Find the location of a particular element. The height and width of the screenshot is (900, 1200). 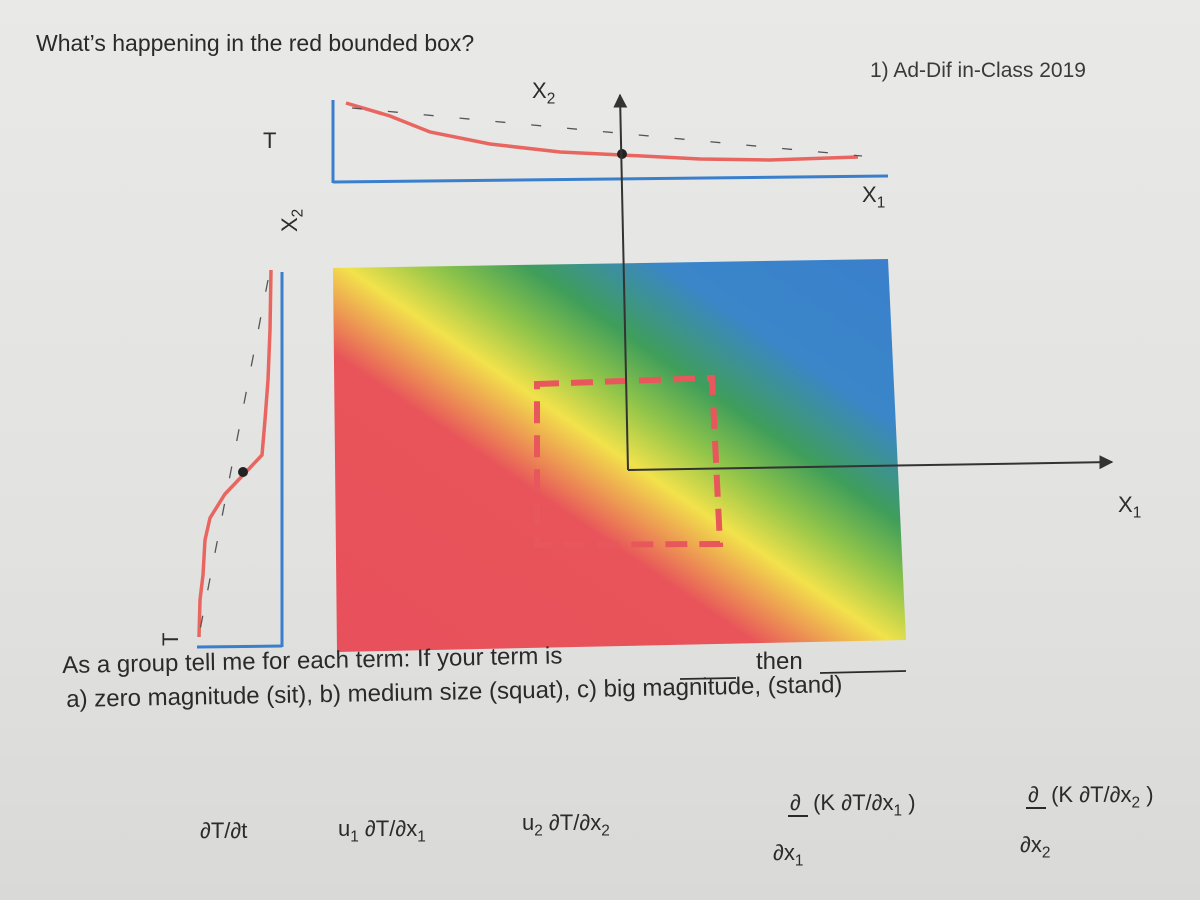

side-profile-dashed-line is located at coordinates (234, 455).